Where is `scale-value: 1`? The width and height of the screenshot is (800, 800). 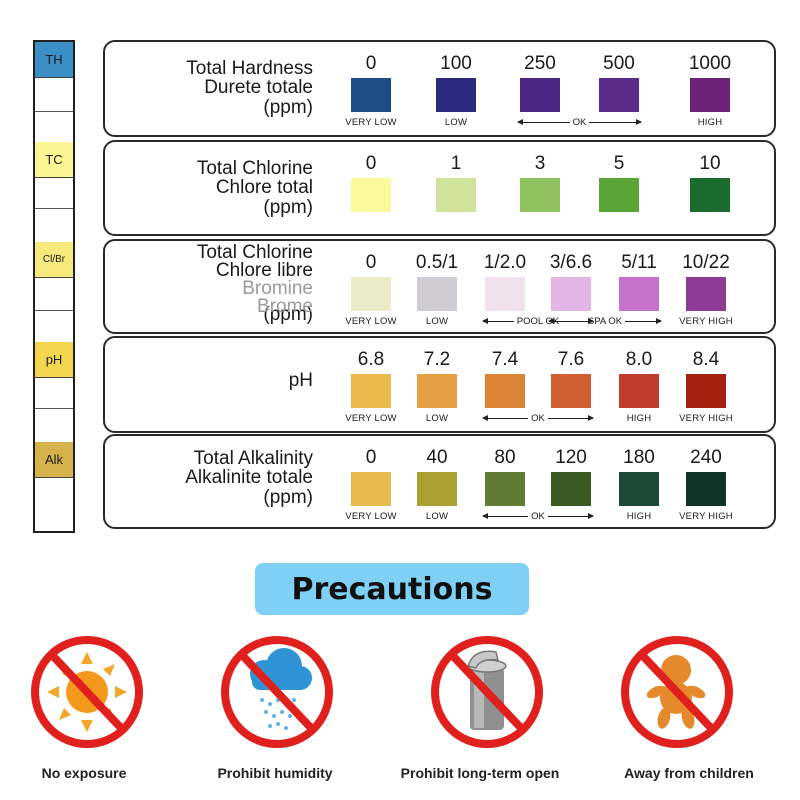
scale-value: 1 is located at coordinates (456, 163).